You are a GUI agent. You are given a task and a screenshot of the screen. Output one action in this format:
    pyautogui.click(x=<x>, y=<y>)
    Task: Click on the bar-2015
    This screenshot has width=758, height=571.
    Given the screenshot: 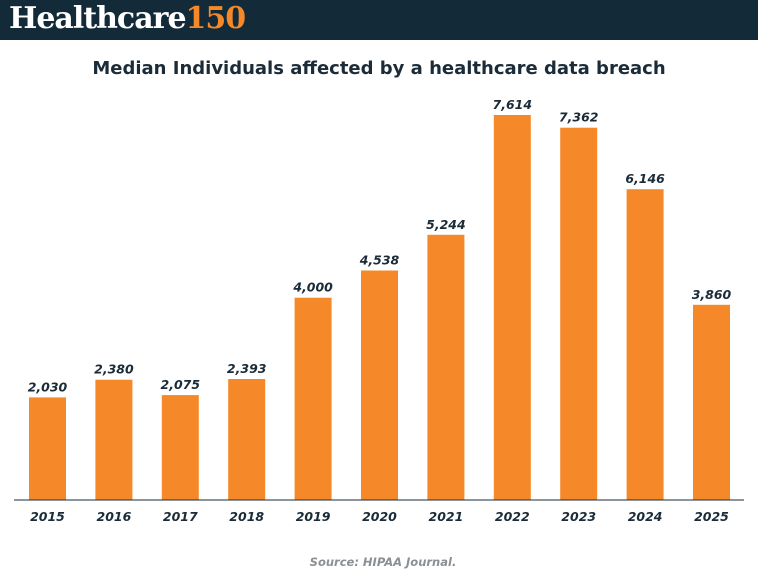 What is the action you would take?
    pyautogui.click(x=47, y=448)
    